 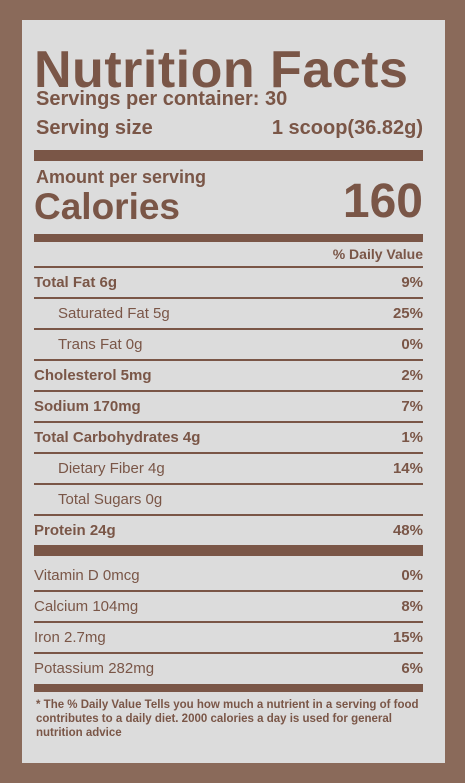 What do you see at coordinates (110, 499) in the screenshot?
I see `nutrient-name: Total Sugars 0g` at bounding box center [110, 499].